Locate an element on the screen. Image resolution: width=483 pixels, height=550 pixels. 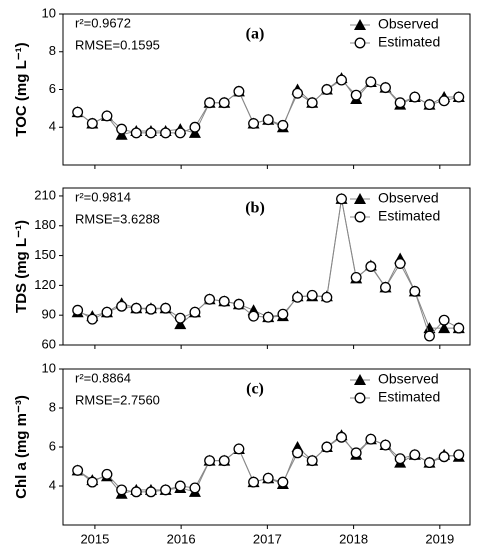
y-tick-label: 60 is located at coordinates (49, 343).